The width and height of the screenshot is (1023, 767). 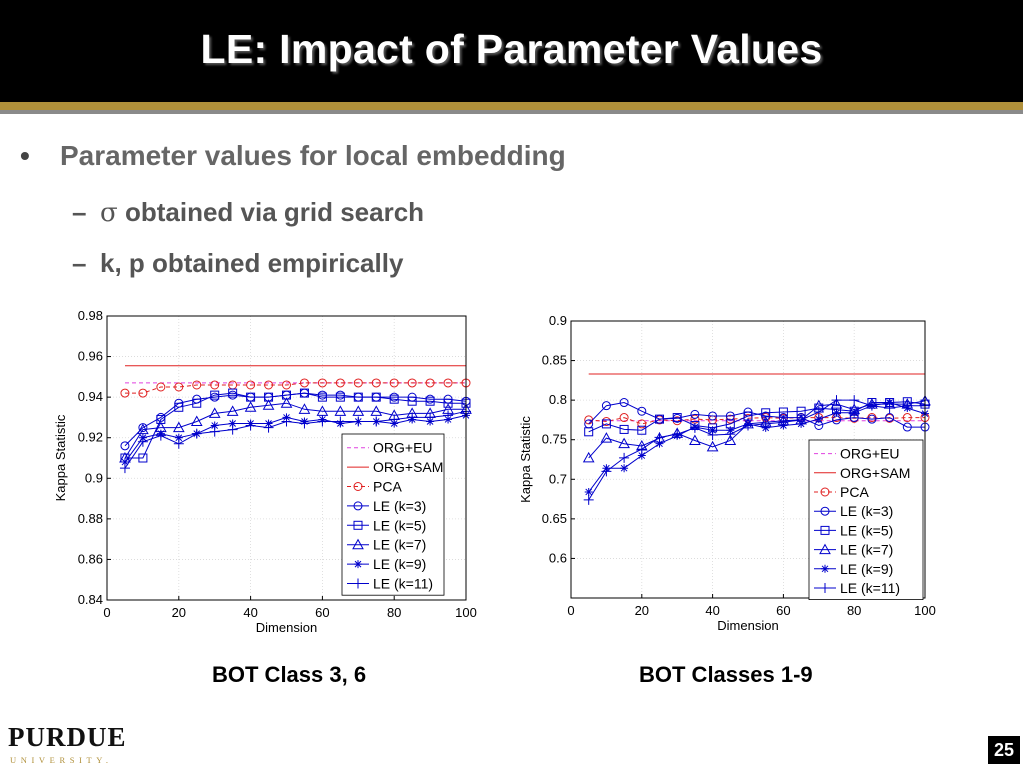 I want to click on y-tick-label: 0.8, so click(x=558, y=399).